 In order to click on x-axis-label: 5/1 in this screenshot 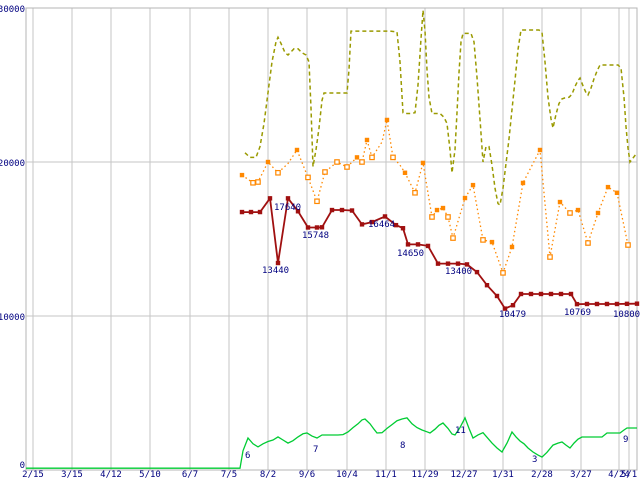, I will do `click(629, 475)`.